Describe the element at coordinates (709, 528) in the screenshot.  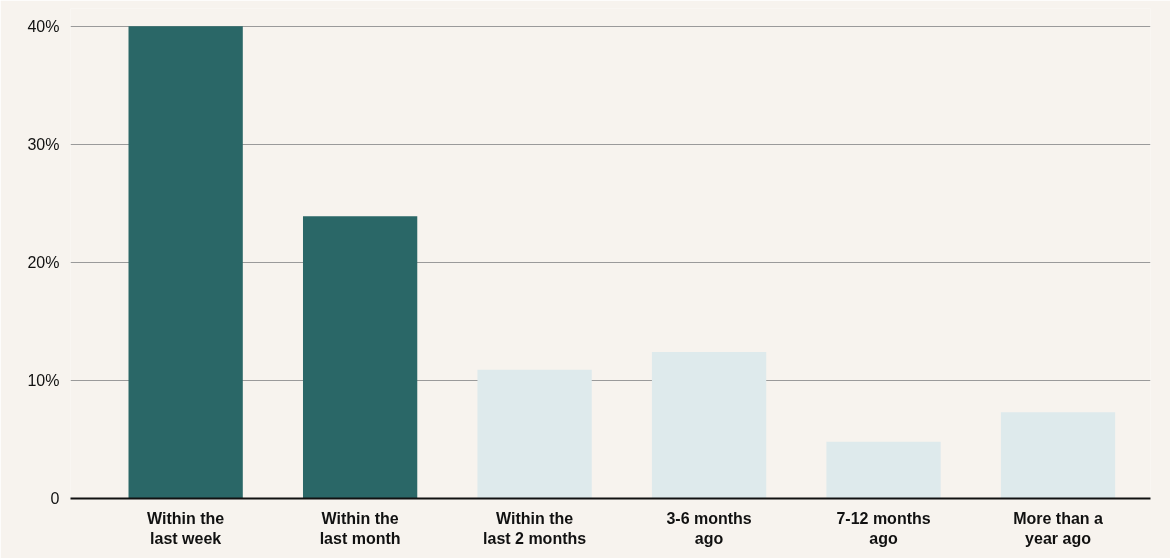
I see `x-tick-label: 3-6 months ago` at that location.